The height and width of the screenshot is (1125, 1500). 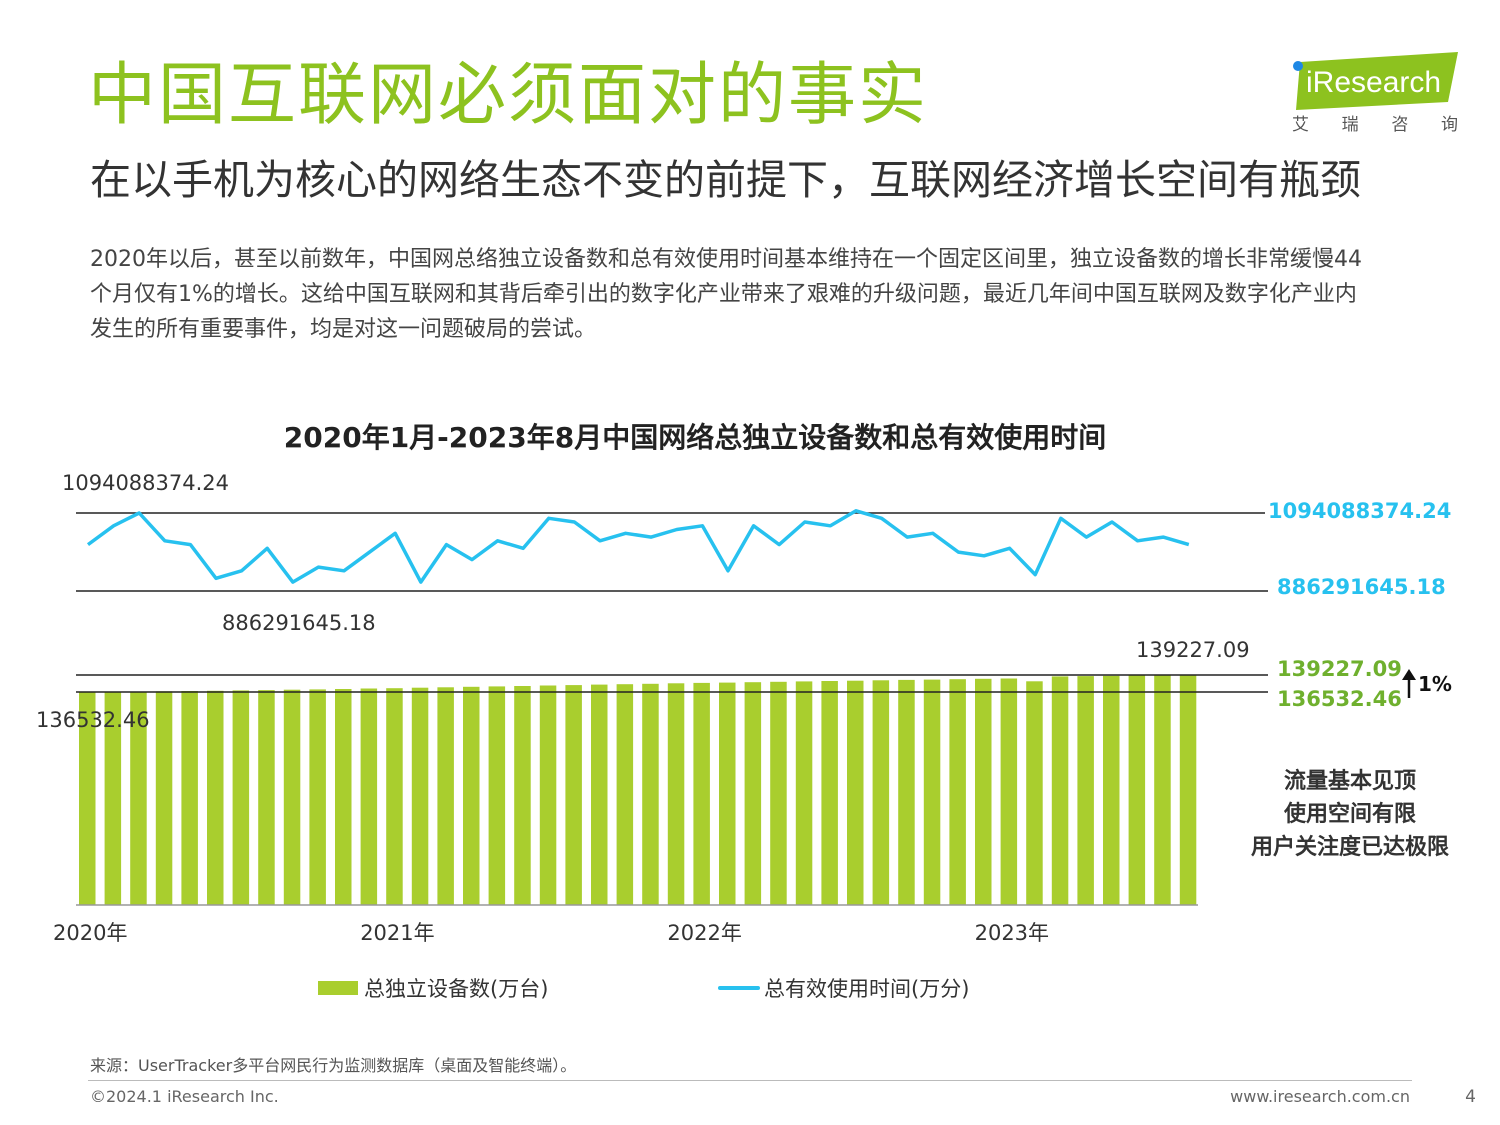 I want to click on x-tick-label: 2021年, so click(x=397, y=933).